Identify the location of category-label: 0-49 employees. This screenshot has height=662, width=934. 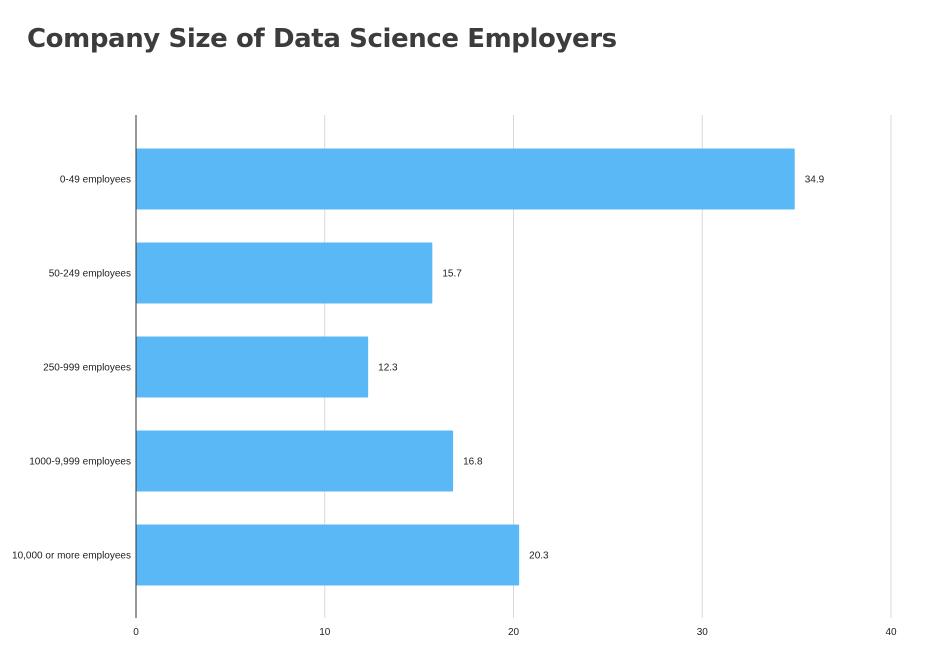
(95, 180).